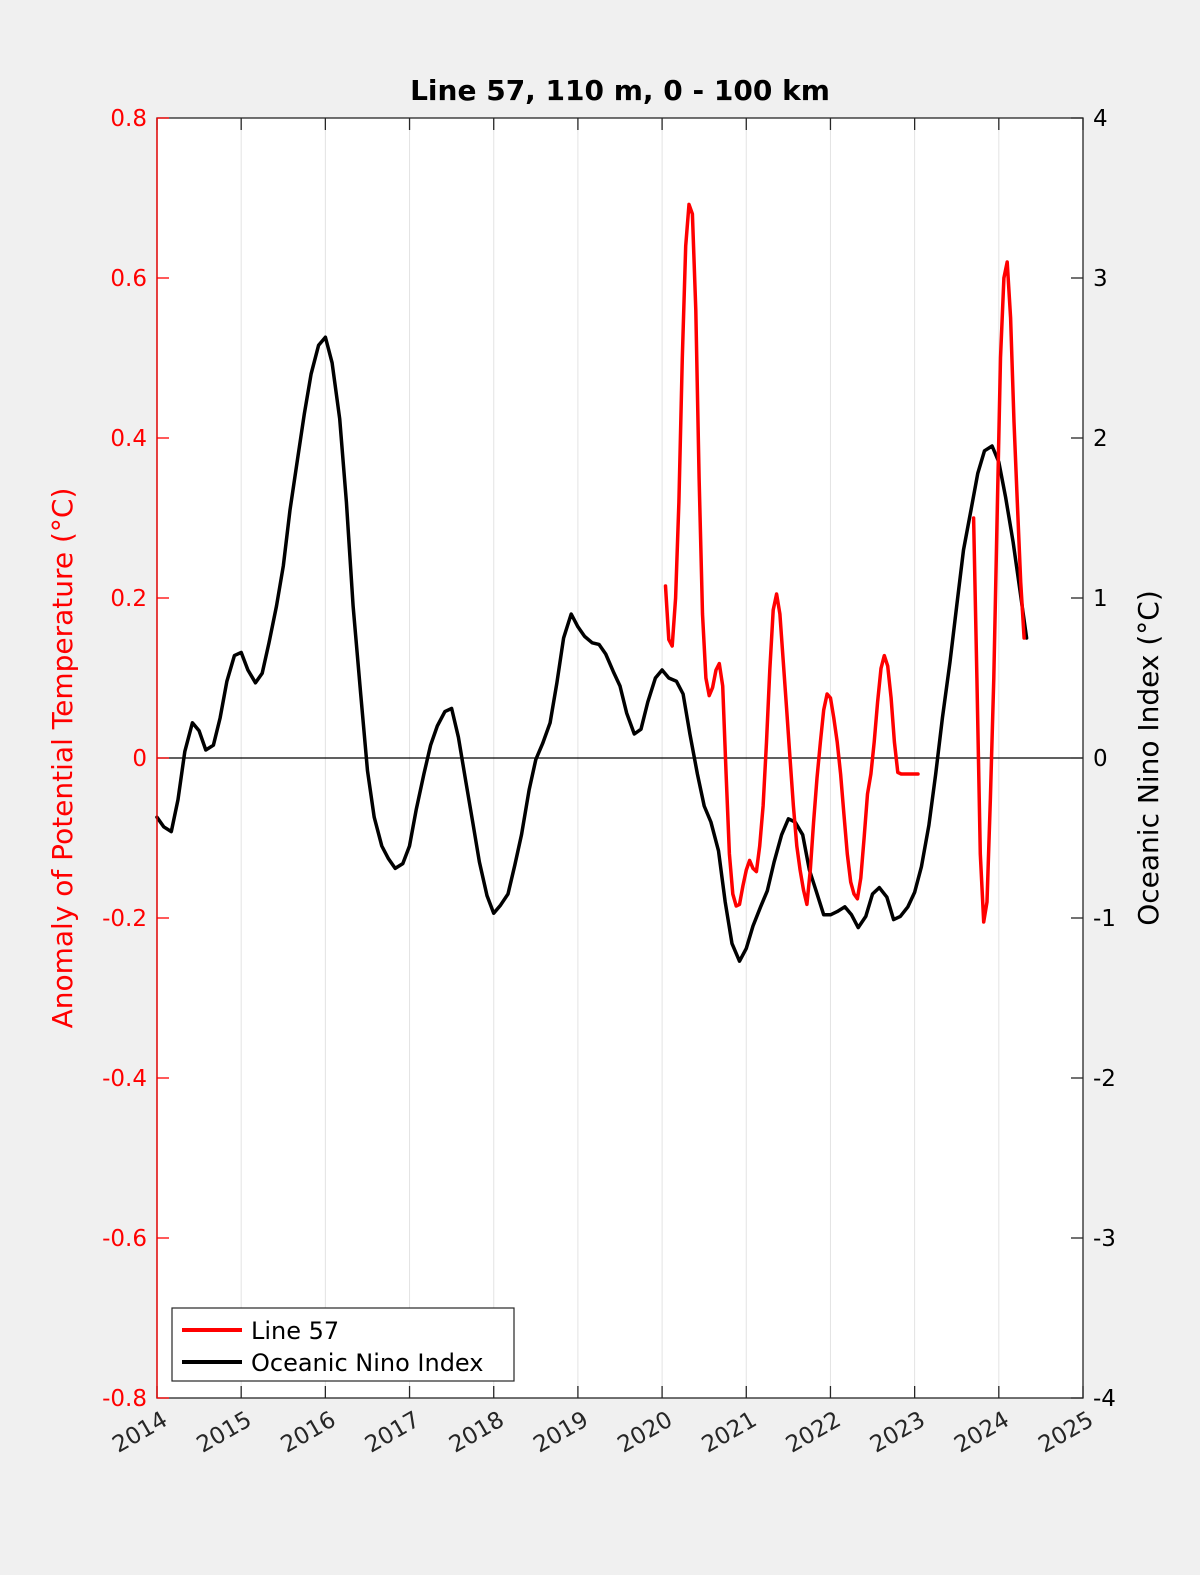 This screenshot has width=1200, height=1575. I want to click on y-right-tick-label: 1, so click(1100, 599).